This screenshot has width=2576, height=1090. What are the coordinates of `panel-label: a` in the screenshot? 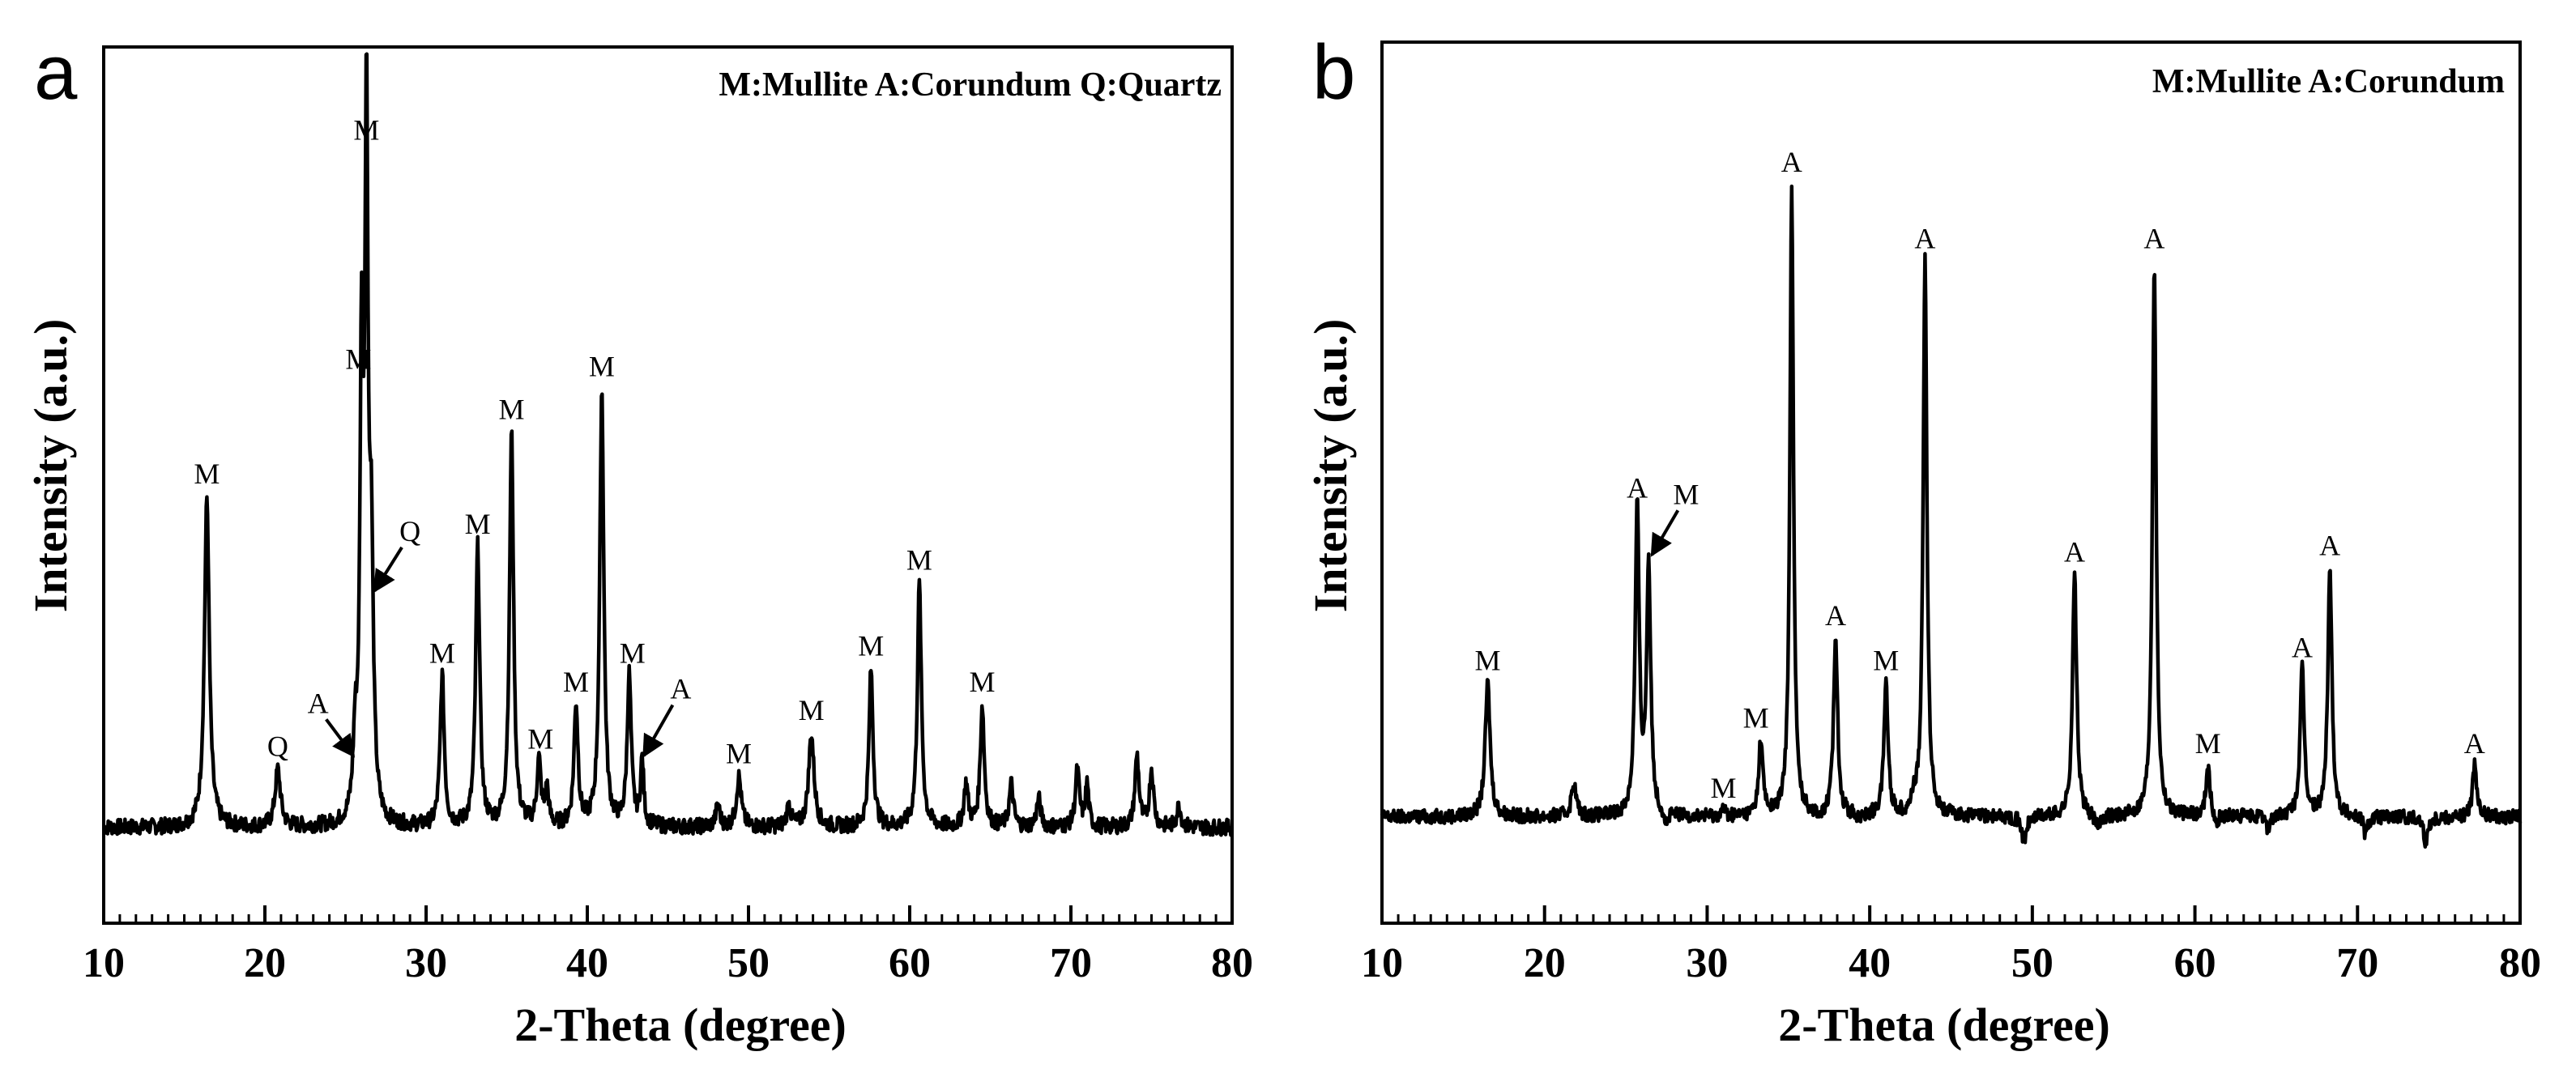 It's located at (56, 72).